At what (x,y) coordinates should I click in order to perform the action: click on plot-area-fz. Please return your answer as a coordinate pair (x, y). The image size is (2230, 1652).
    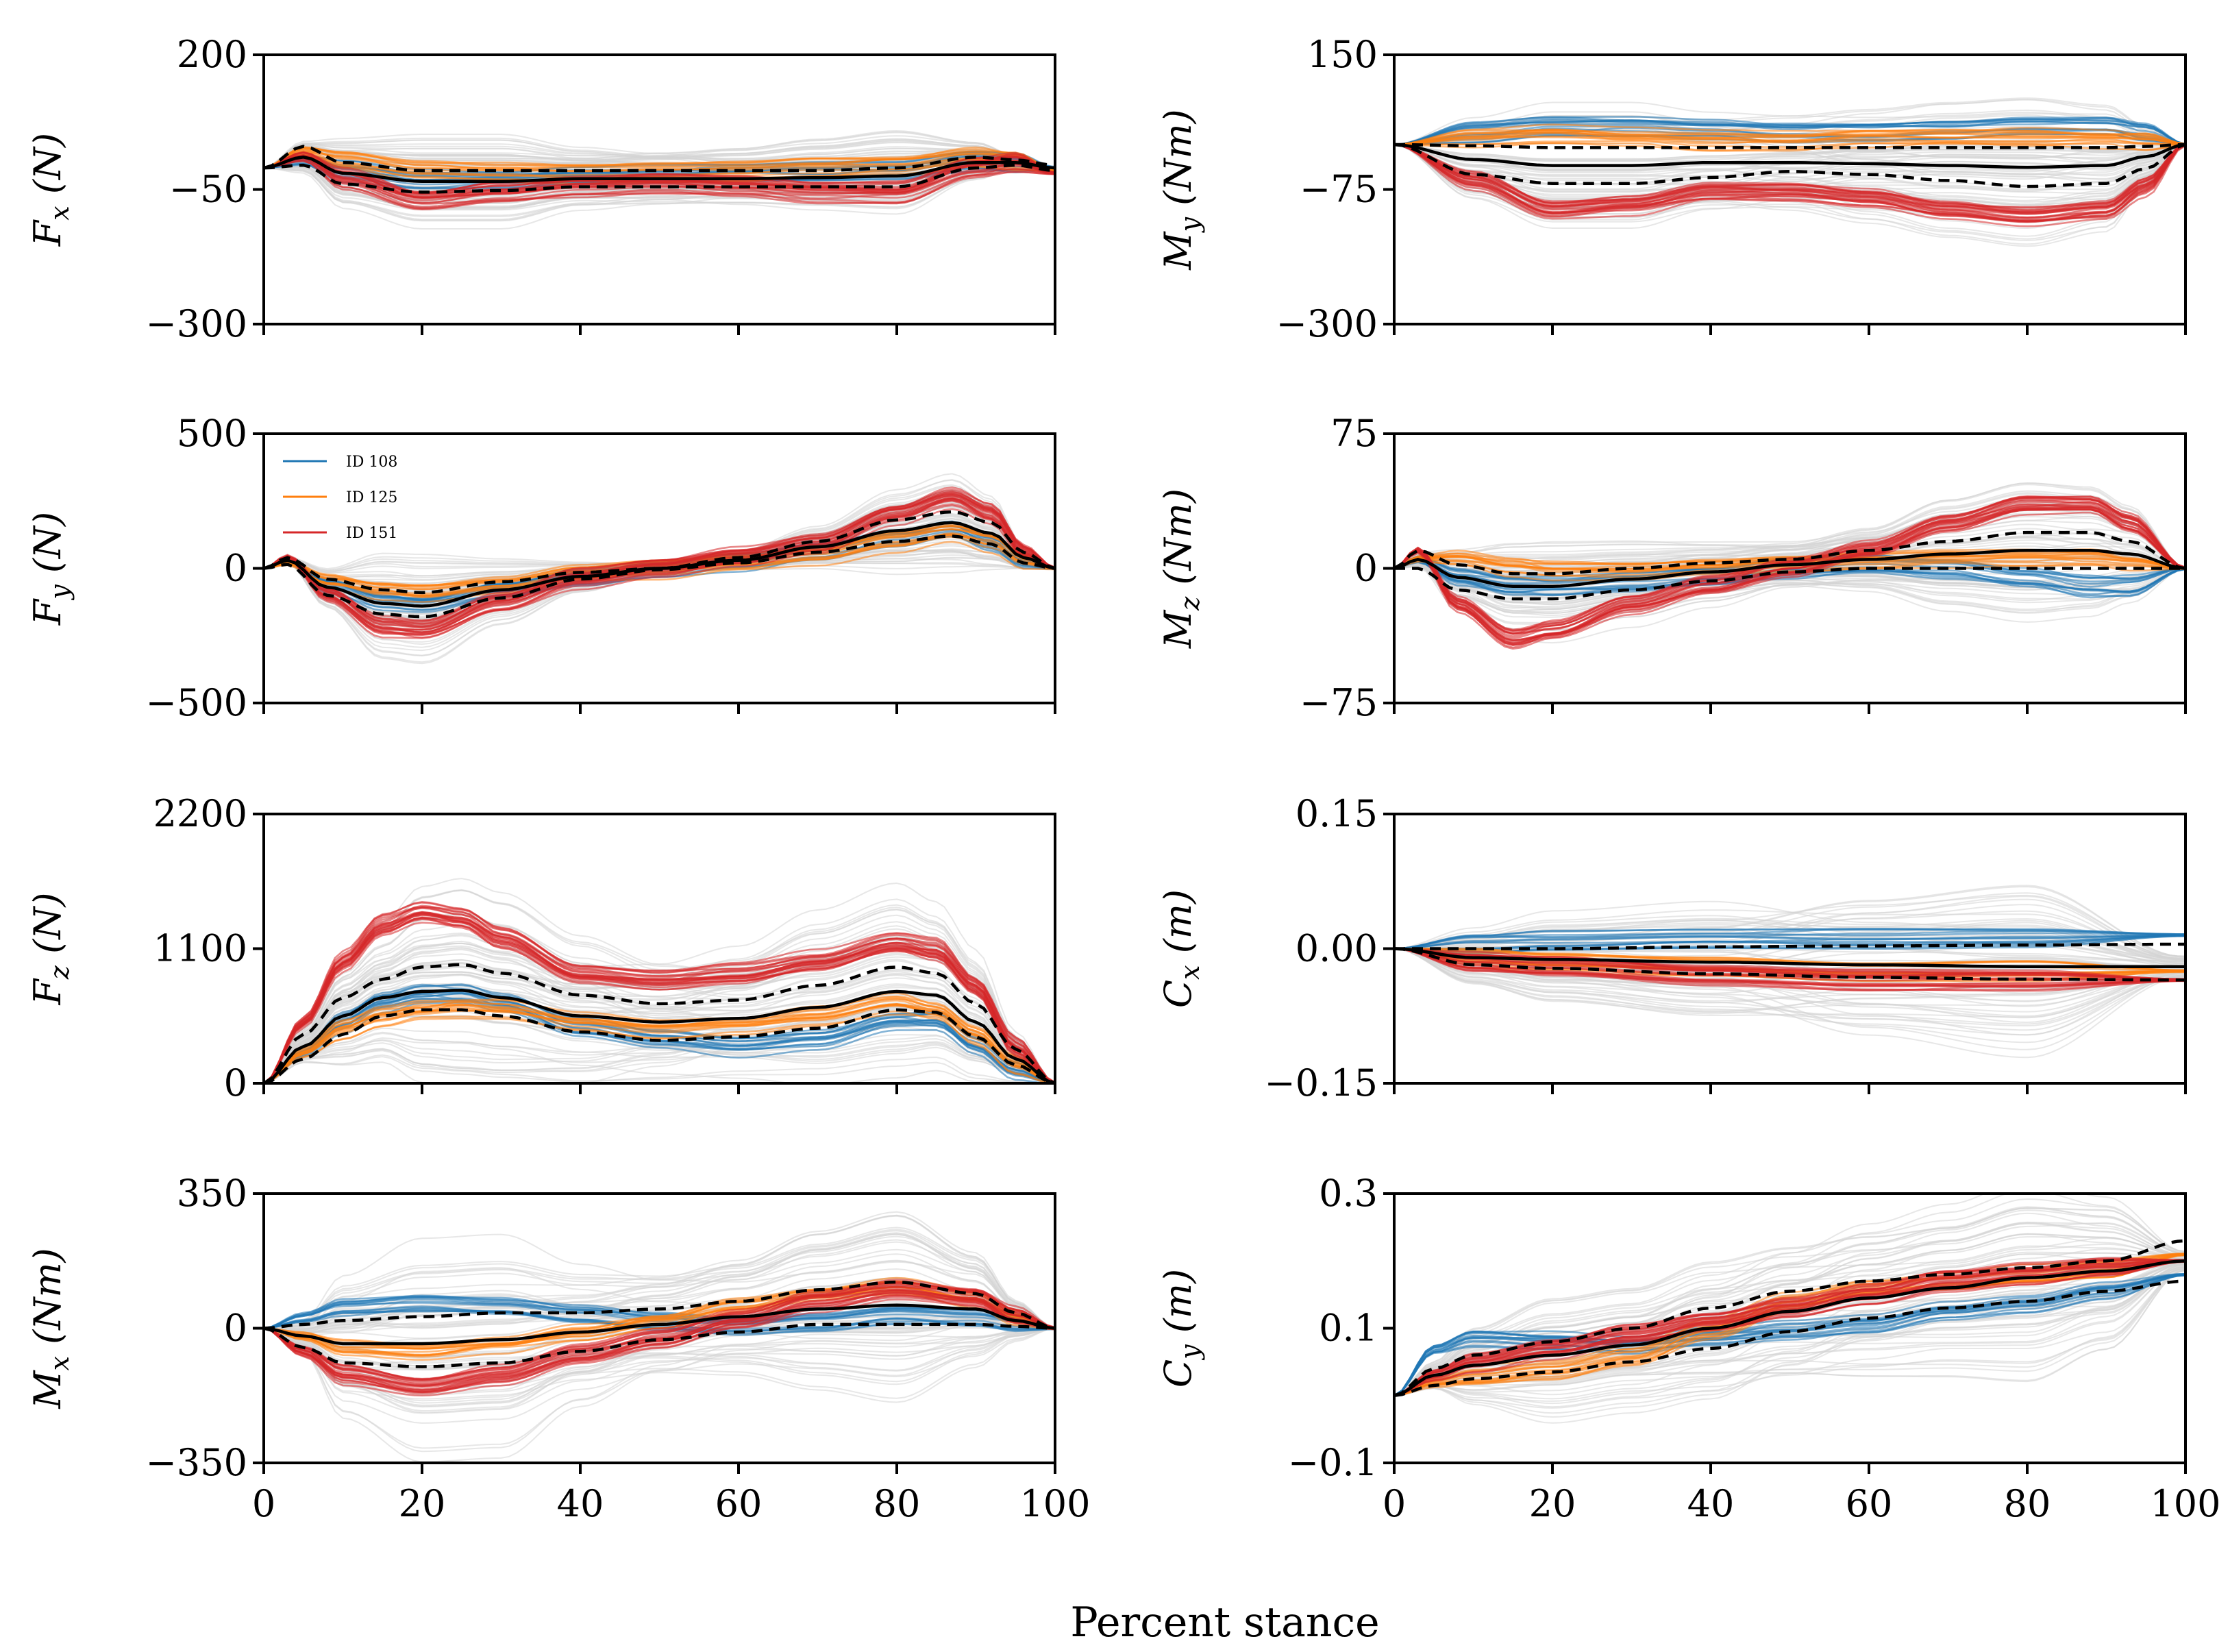
    Looking at the image, I should click on (659, 980).